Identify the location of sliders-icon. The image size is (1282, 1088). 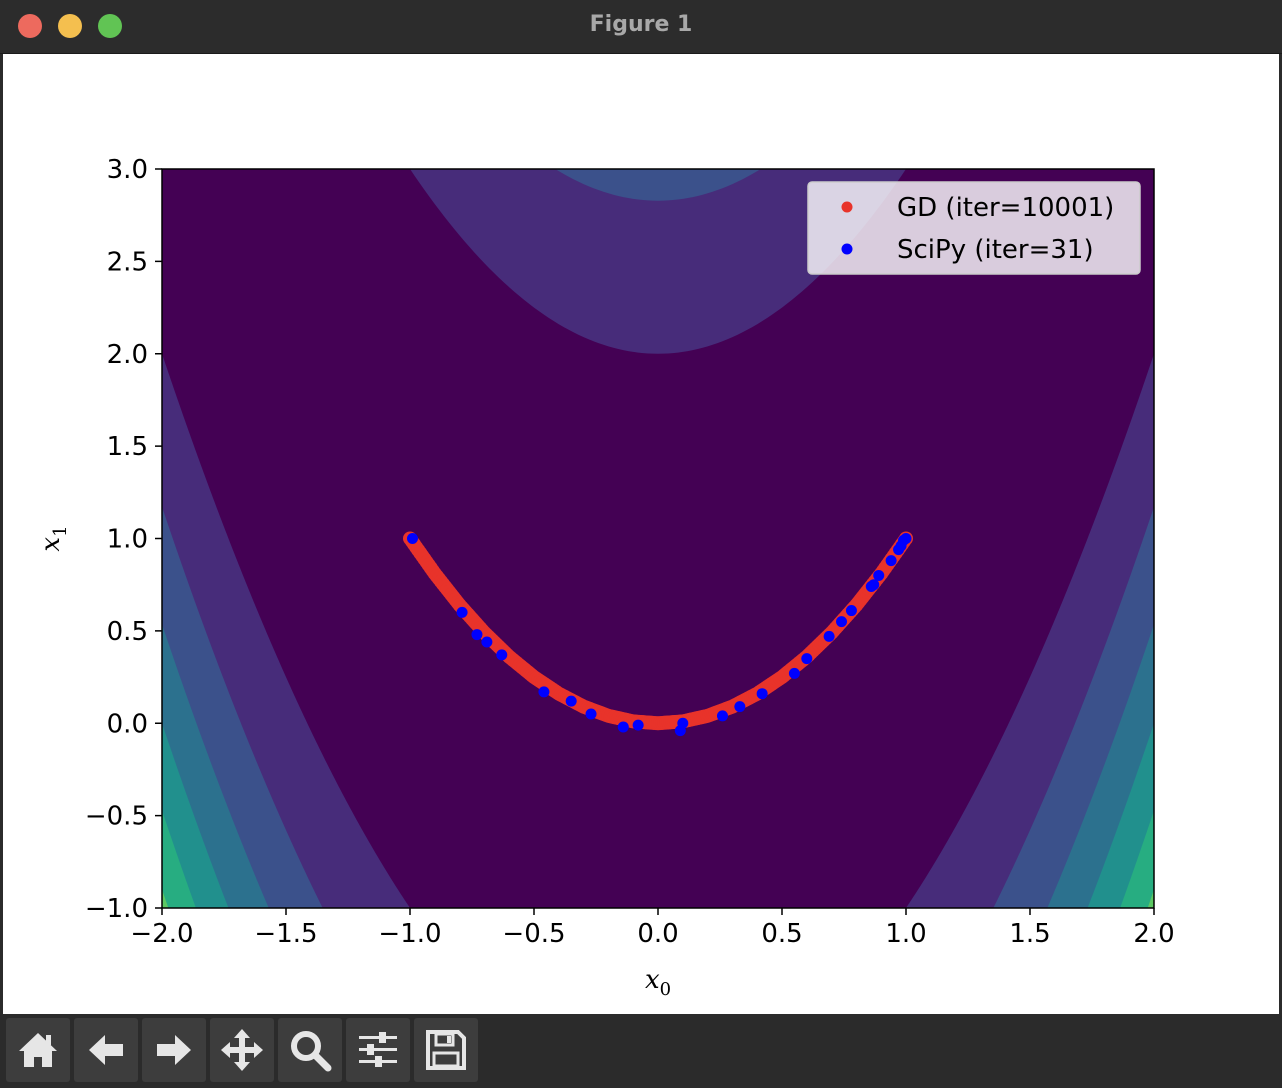
(378, 1049).